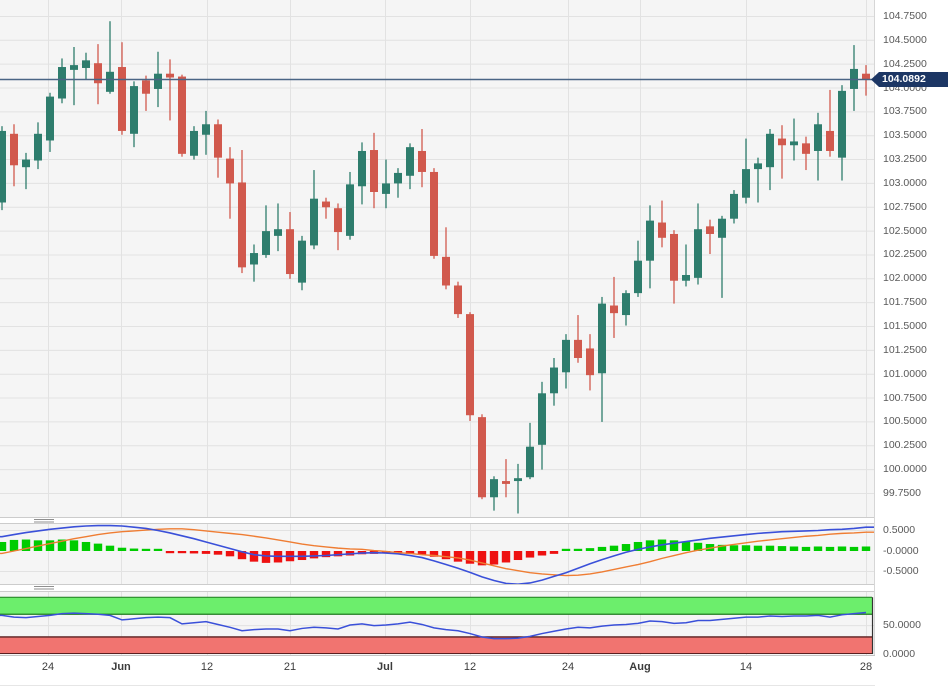 This screenshot has height=691, width=948. I want to click on price-axis-label: 101.5000, so click(905, 326).